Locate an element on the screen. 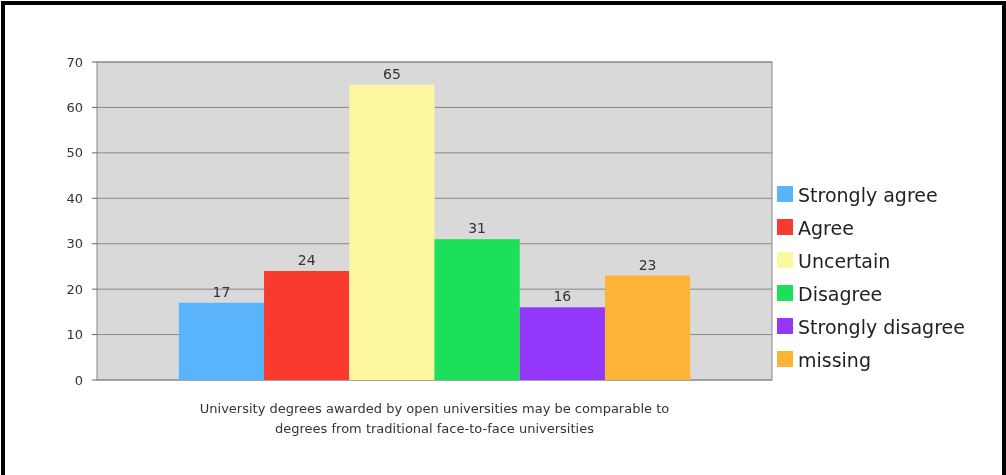 This screenshot has width=1006, height=475. y-tick-label: 70 is located at coordinates (74, 62).